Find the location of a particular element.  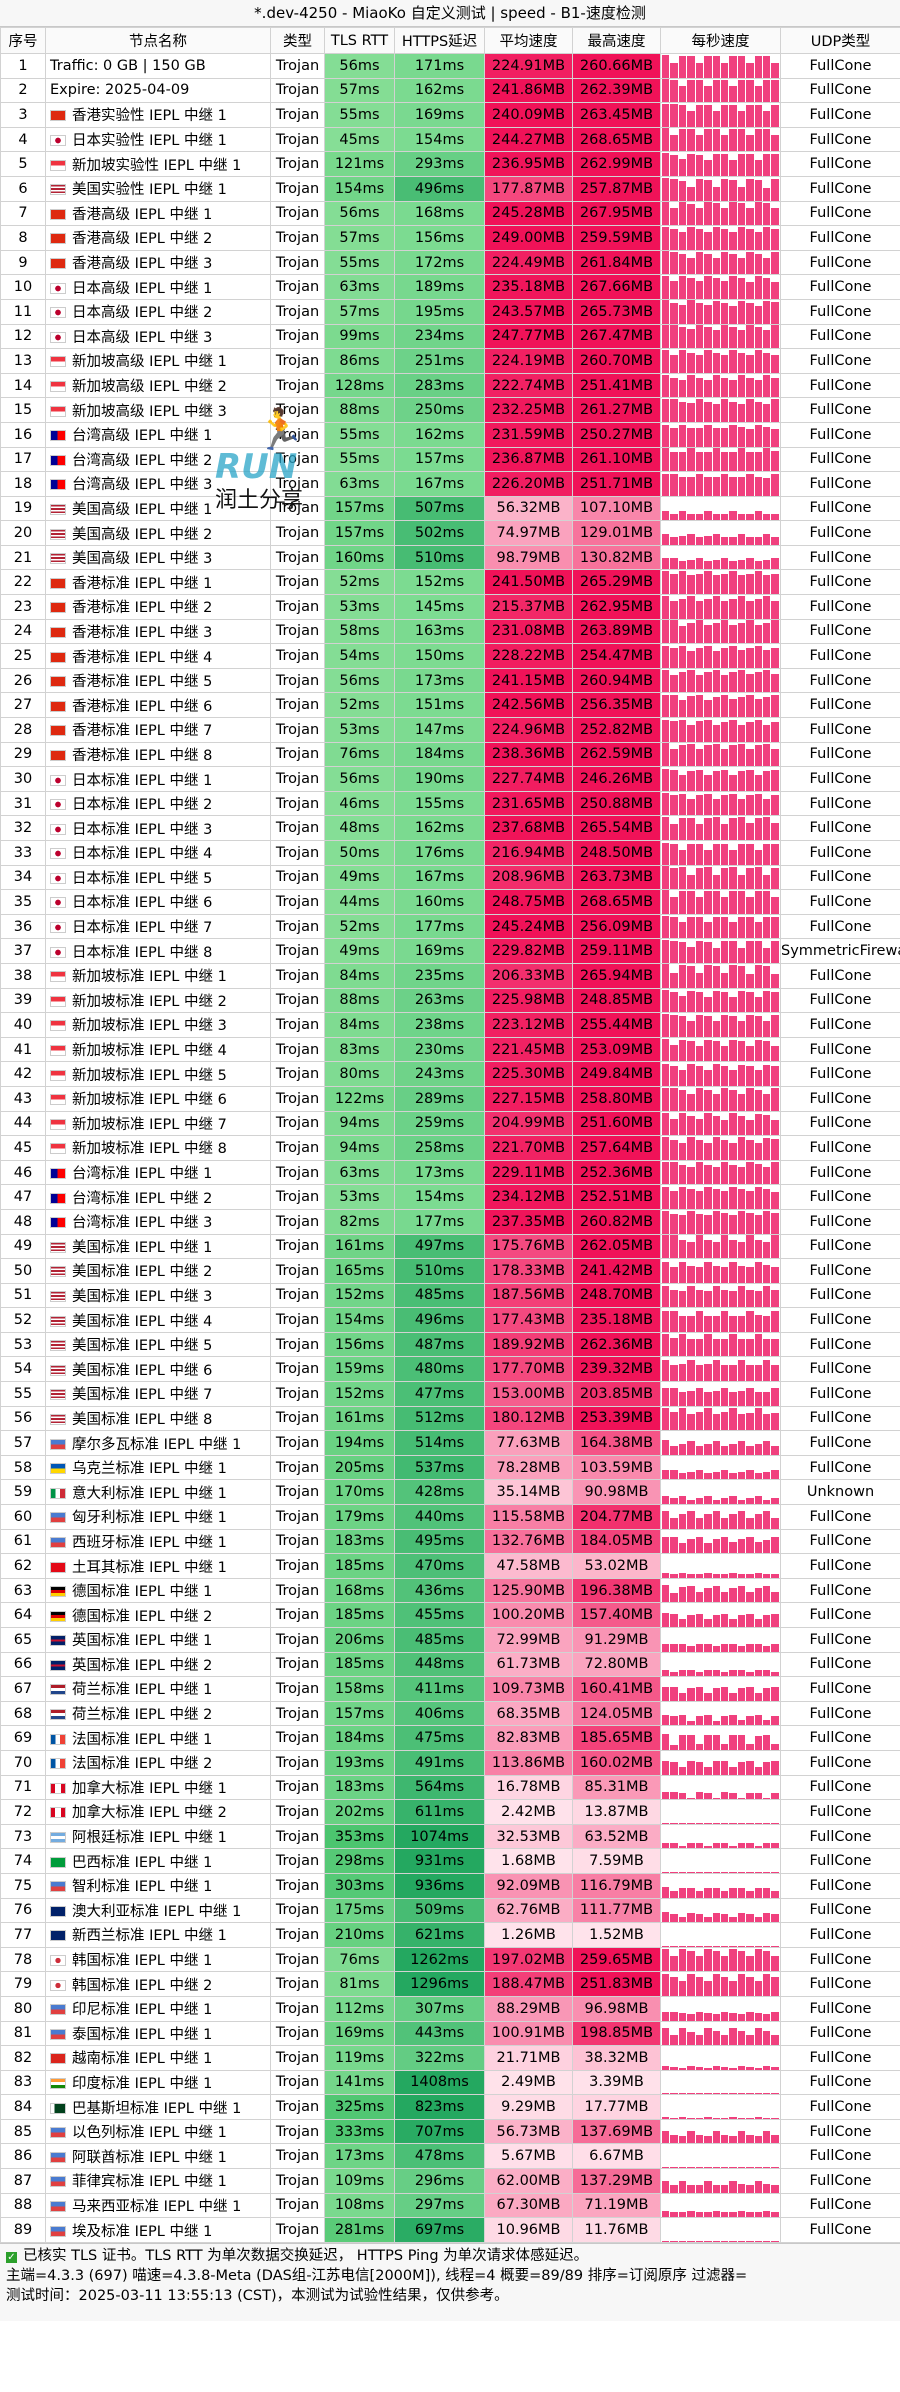

col-max-speed: 最高速度 is located at coordinates (616, 40).